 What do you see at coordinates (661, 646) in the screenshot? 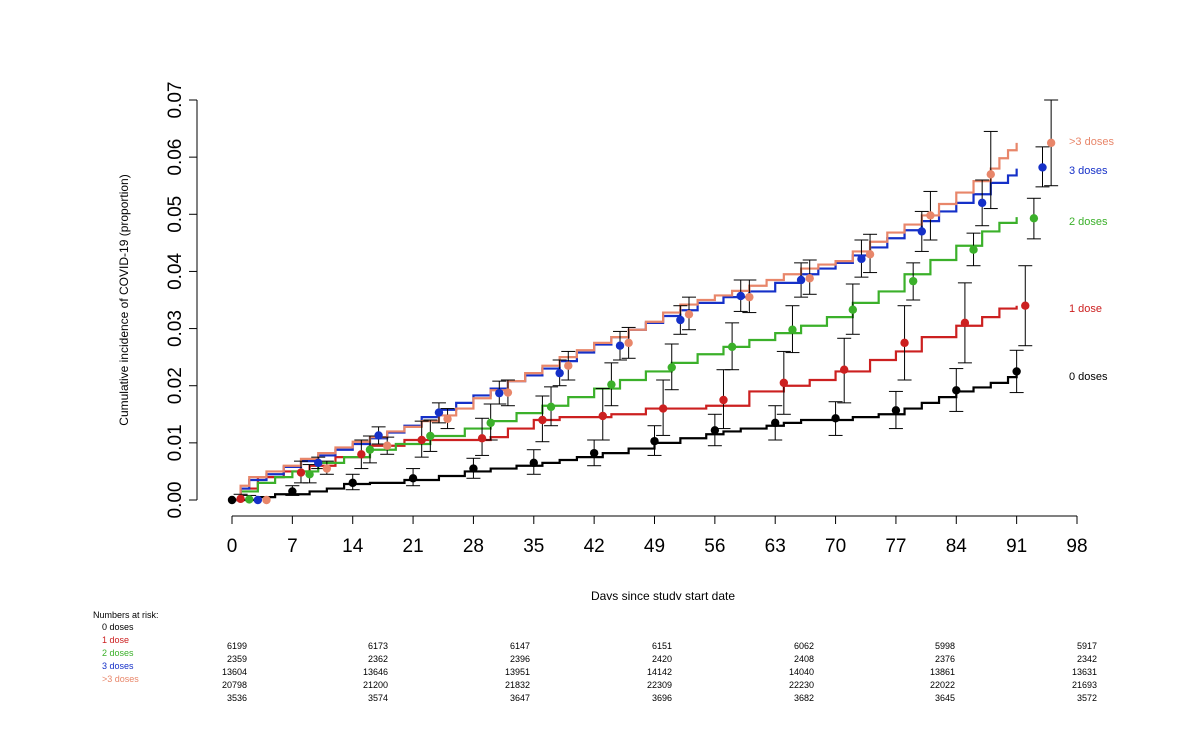
I see `risk-value: 6151` at bounding box center [661, 646].